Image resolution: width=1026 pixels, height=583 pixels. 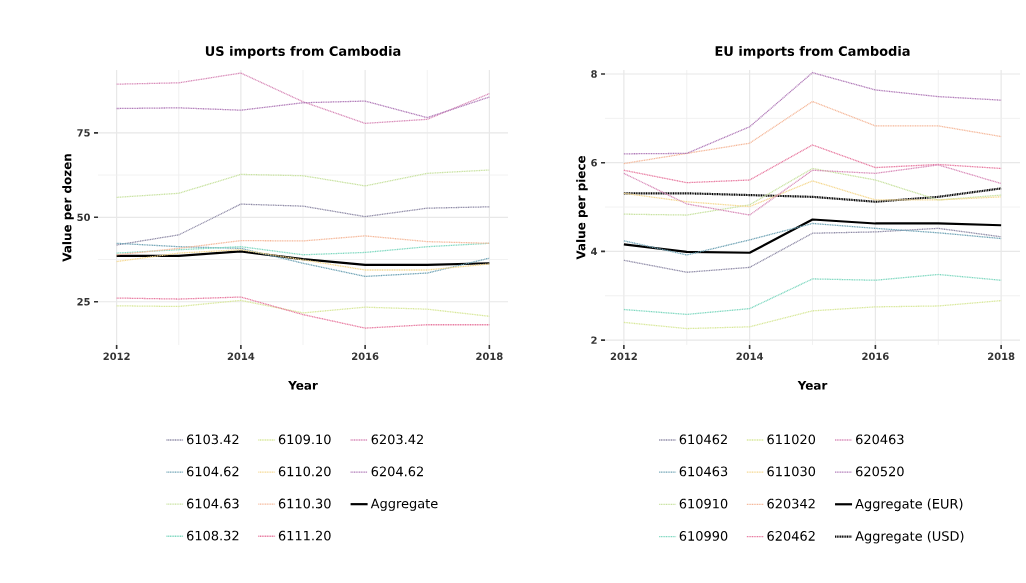 What do you see at coordinates (880, 471) in the screenshot?
I see `legend-label: 620520` at bounding box center [880, 471].